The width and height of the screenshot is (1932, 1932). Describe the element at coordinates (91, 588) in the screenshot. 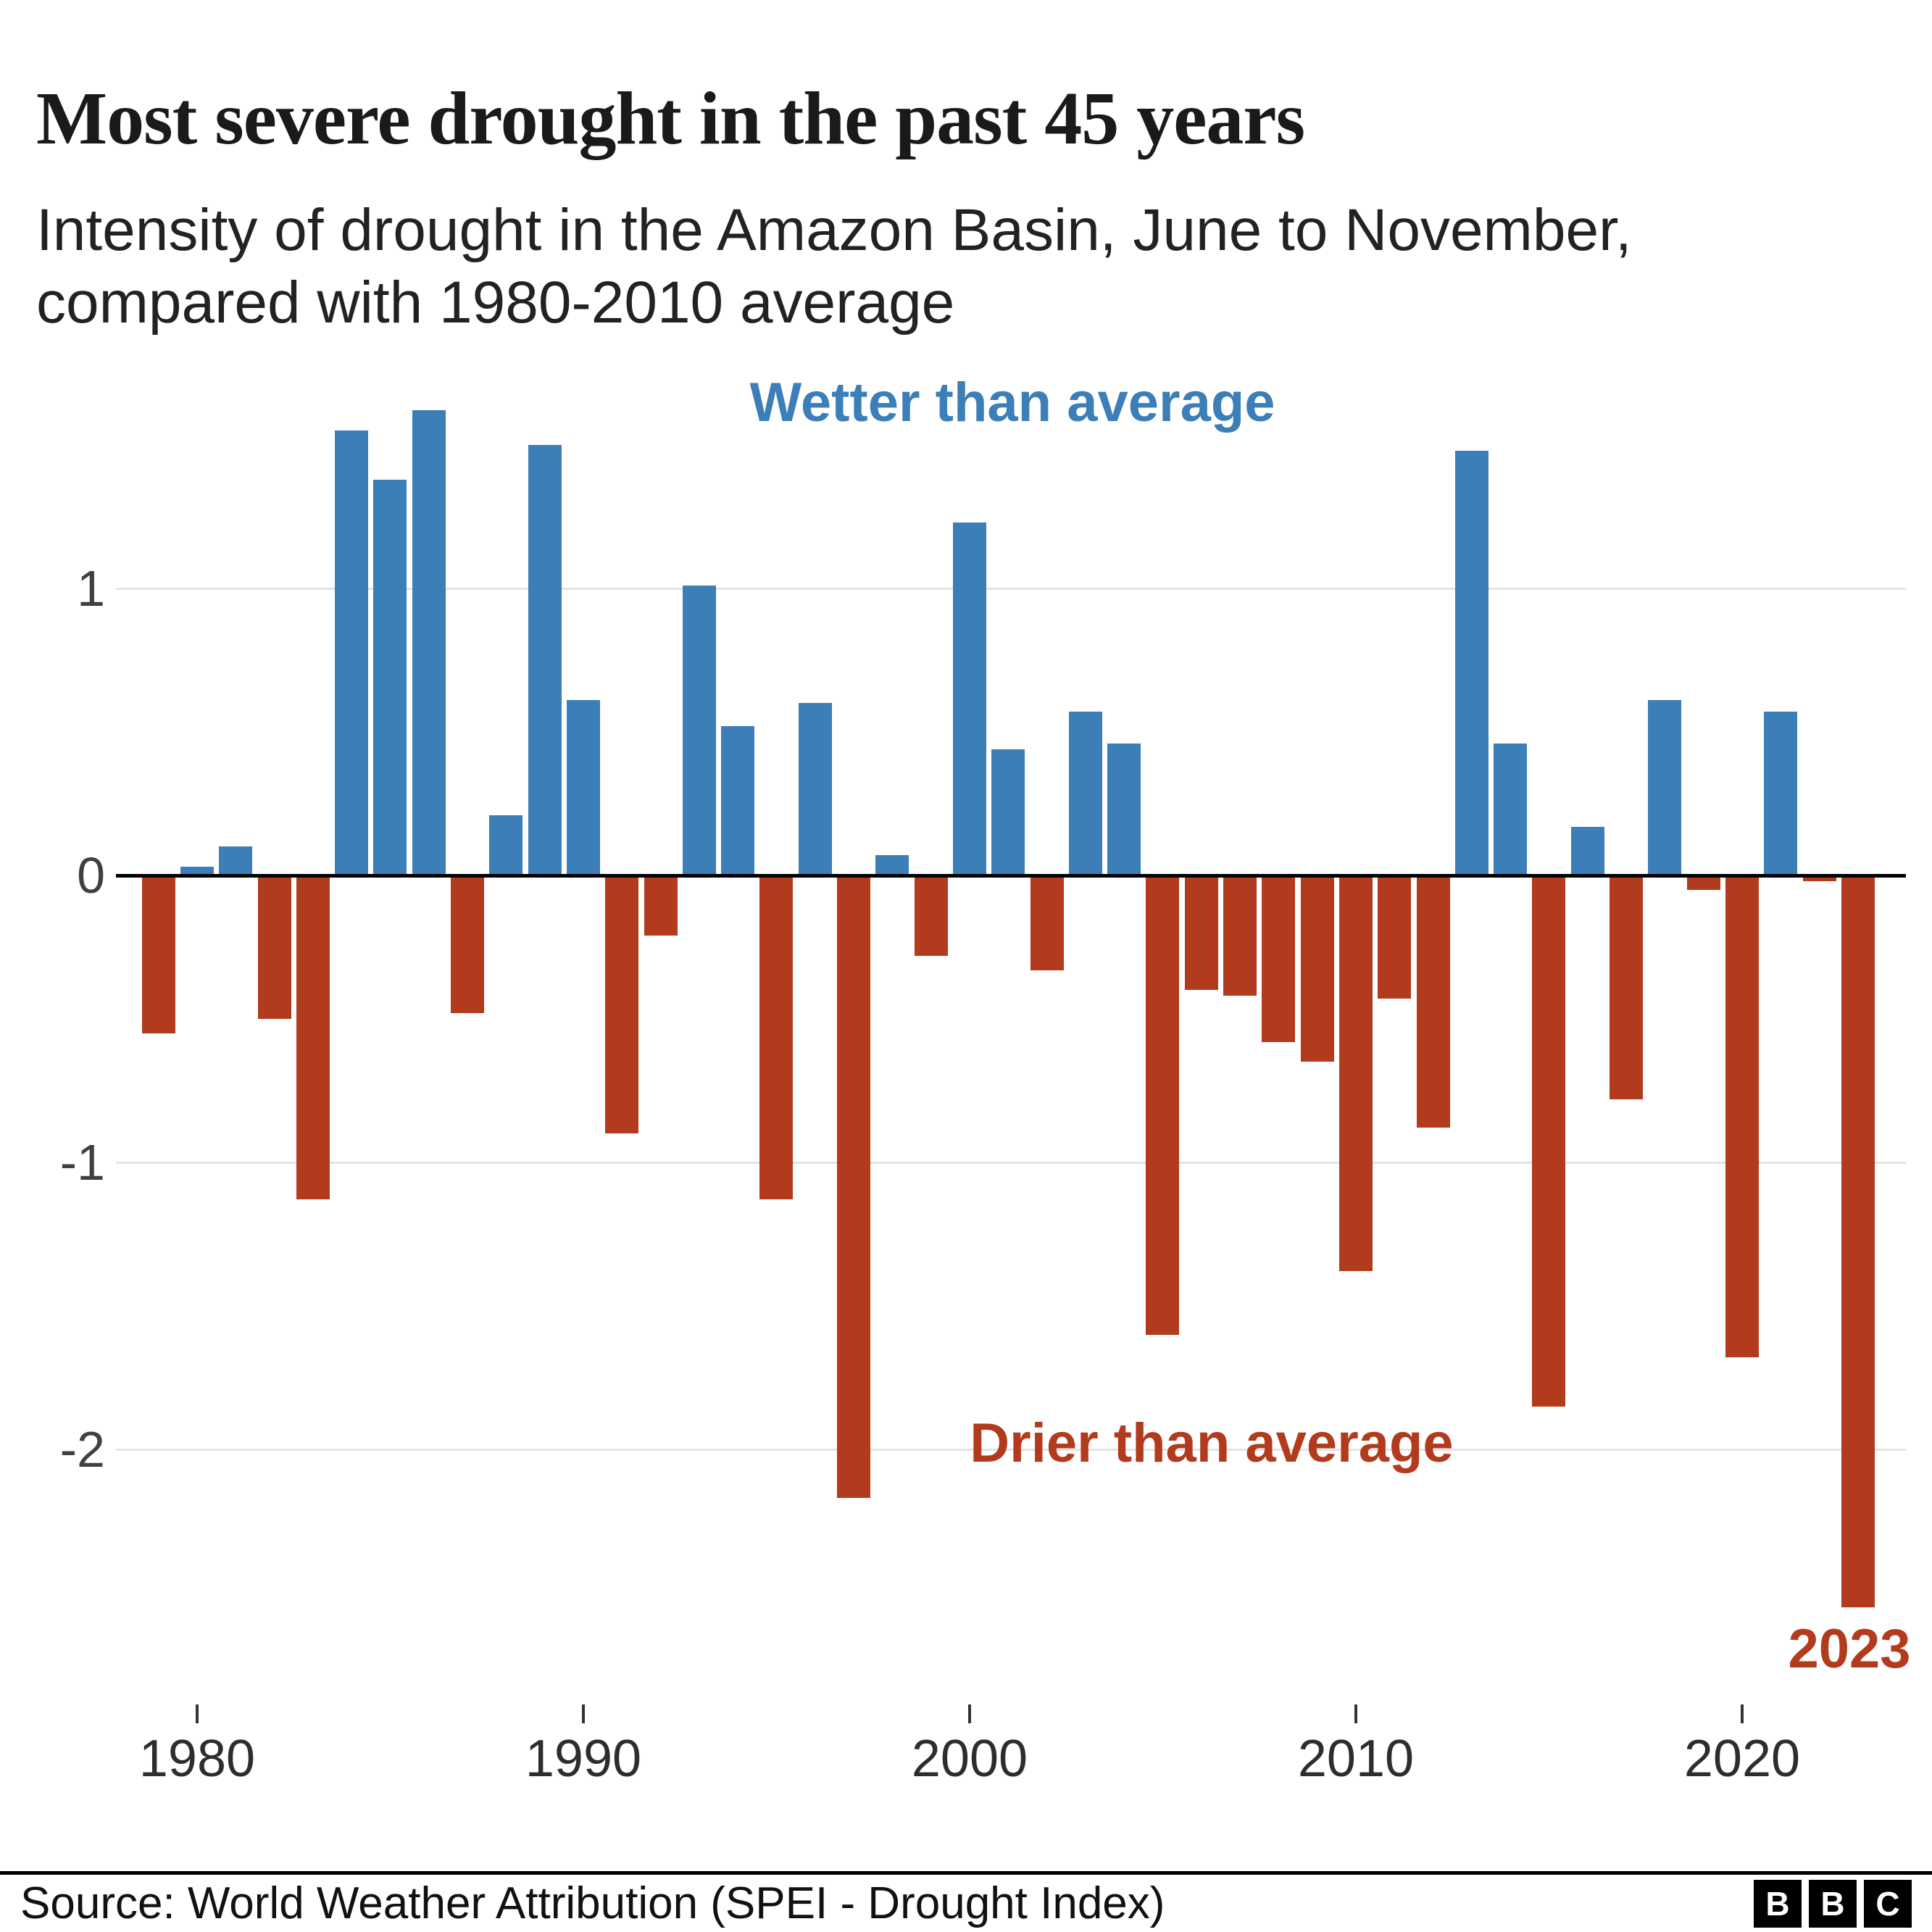

I see `y-axis-label: 1` at that location.